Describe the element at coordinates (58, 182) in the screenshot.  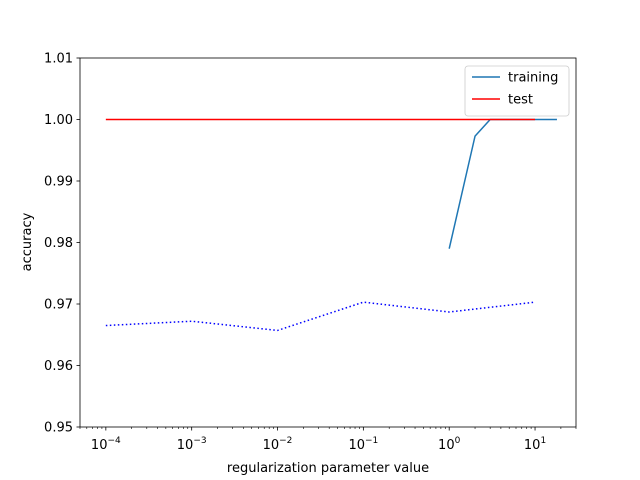
I see `y-tick-label: 0.99` at that location.